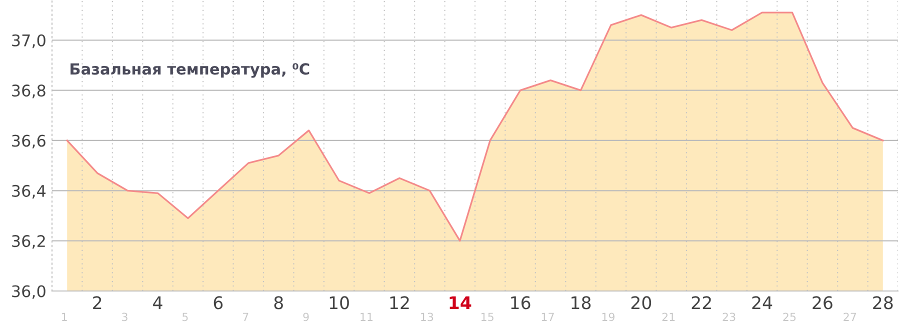 This screenshot has height=329, width=900. I want to click on x-tick-label: 22, so click(701, 303).